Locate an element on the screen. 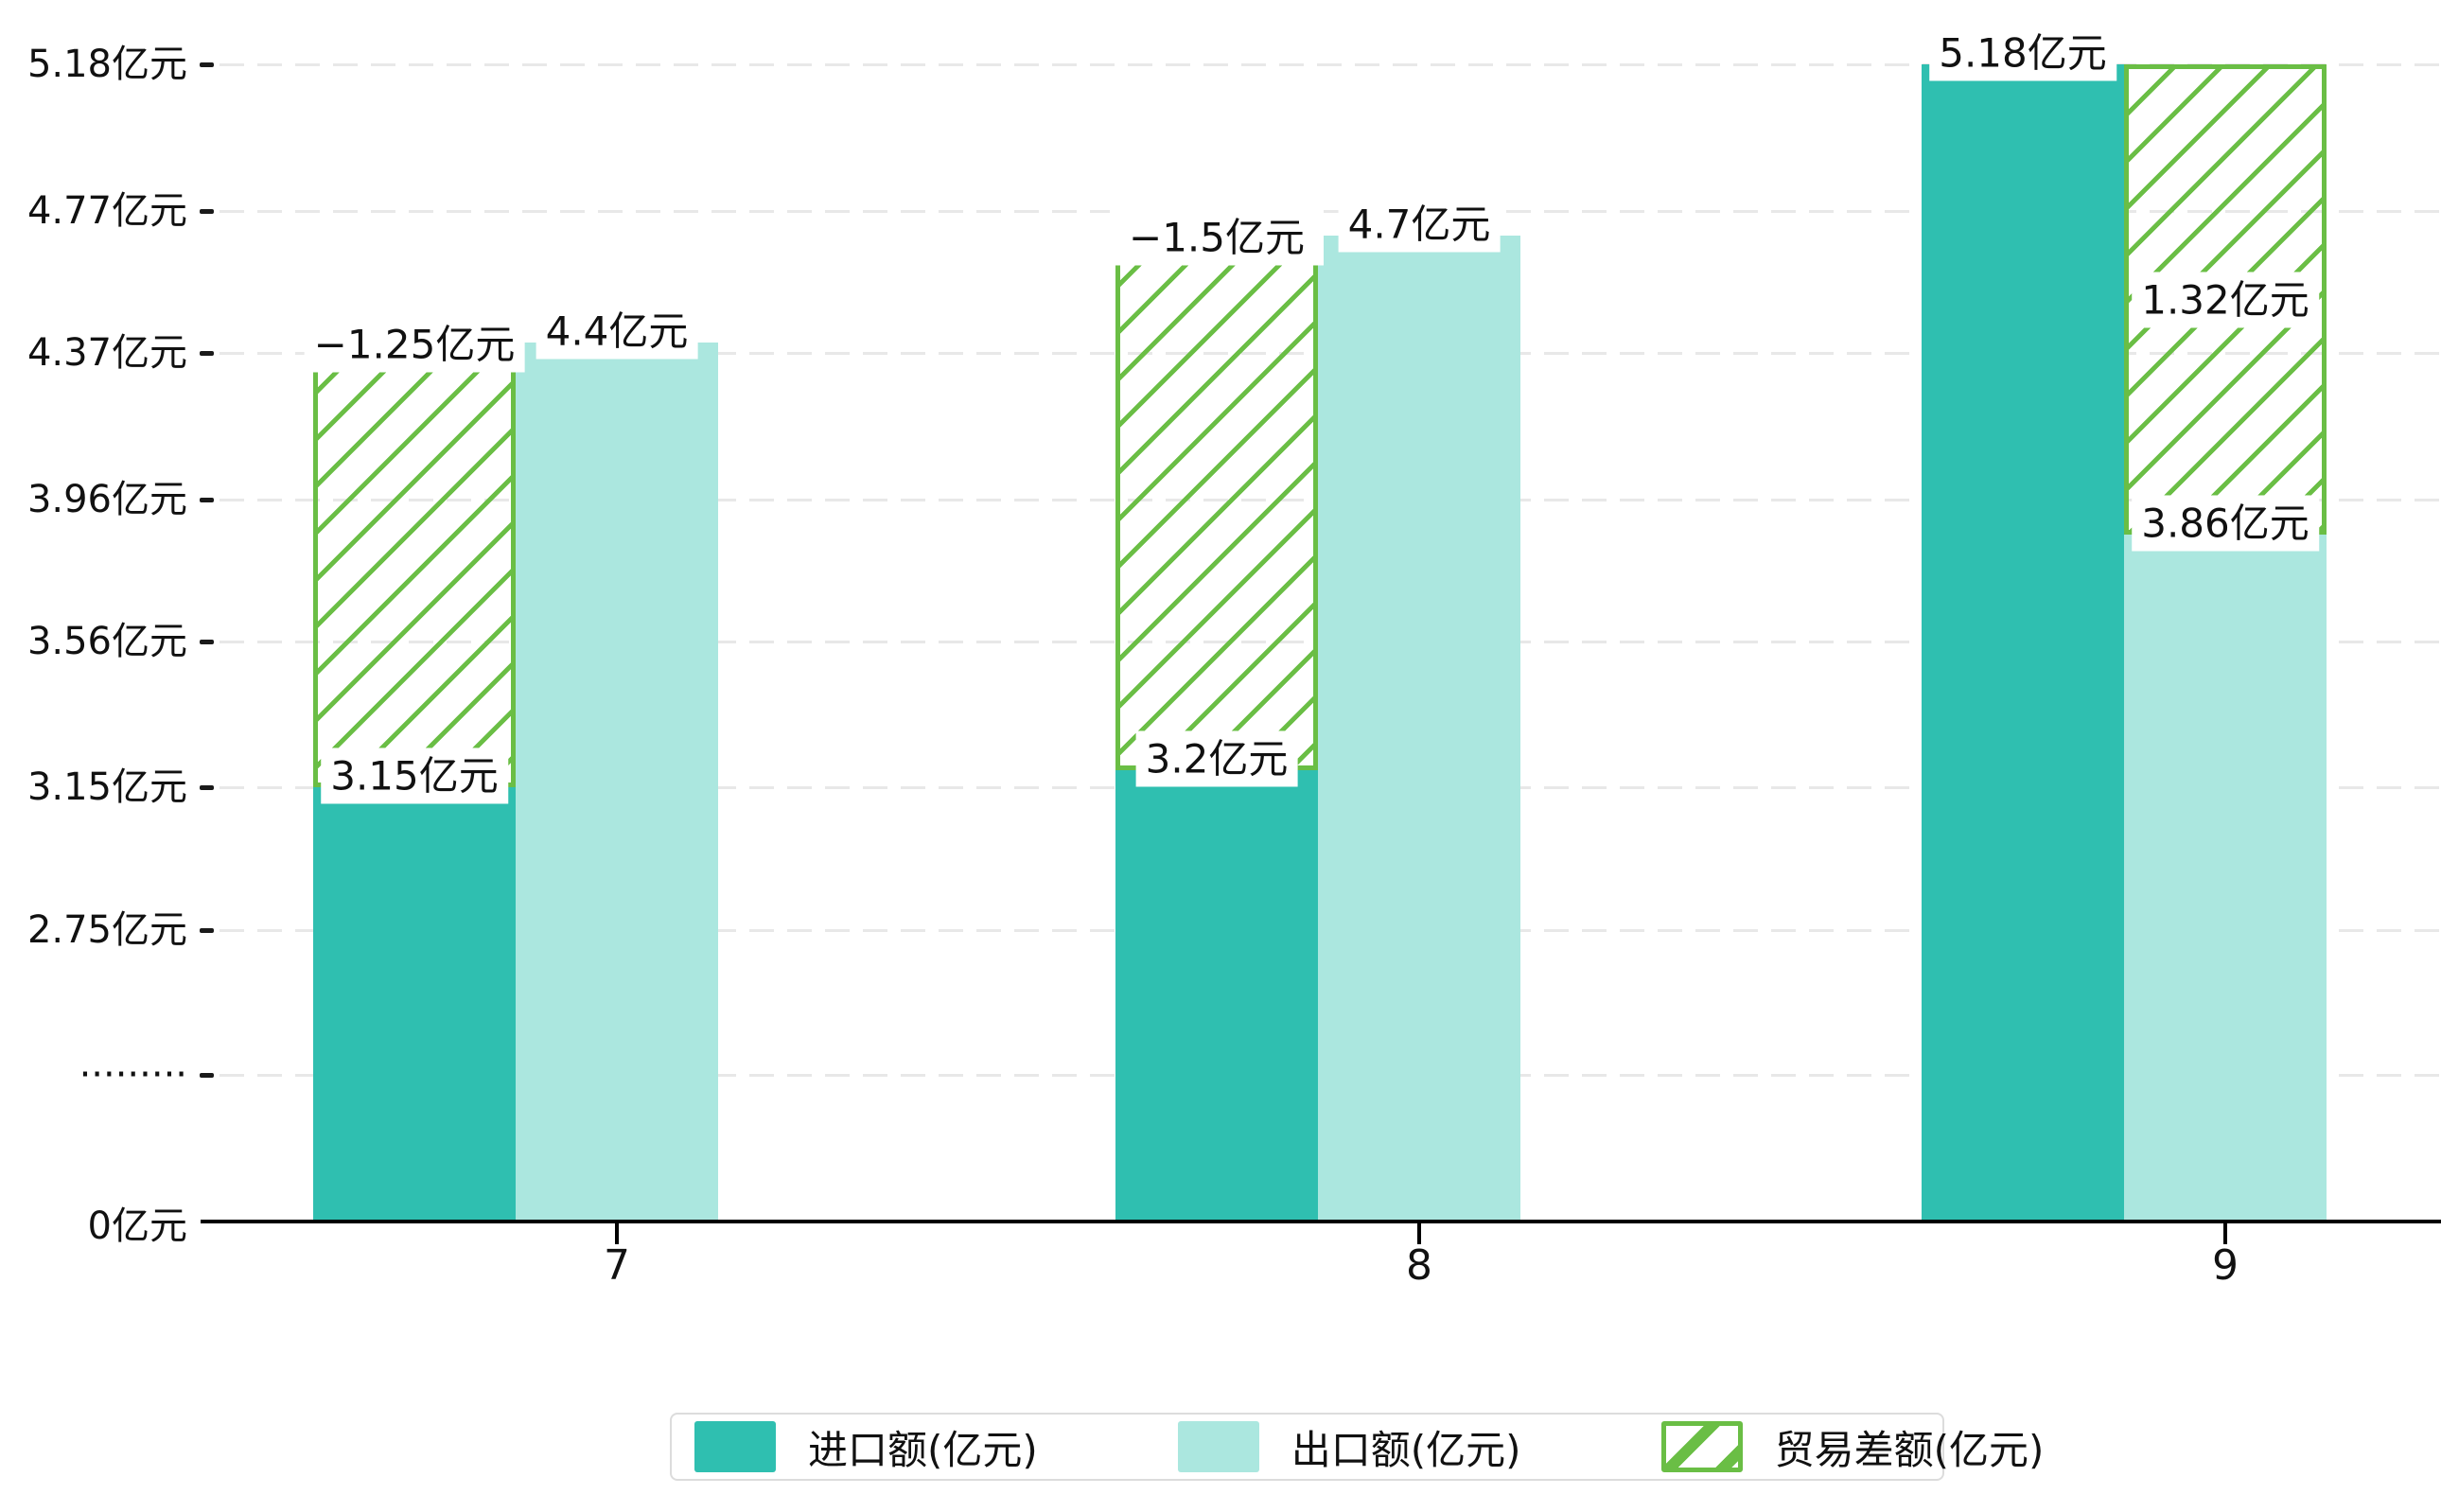  label-export-7: 4.4亿元 is located at coordinates (617, 331).